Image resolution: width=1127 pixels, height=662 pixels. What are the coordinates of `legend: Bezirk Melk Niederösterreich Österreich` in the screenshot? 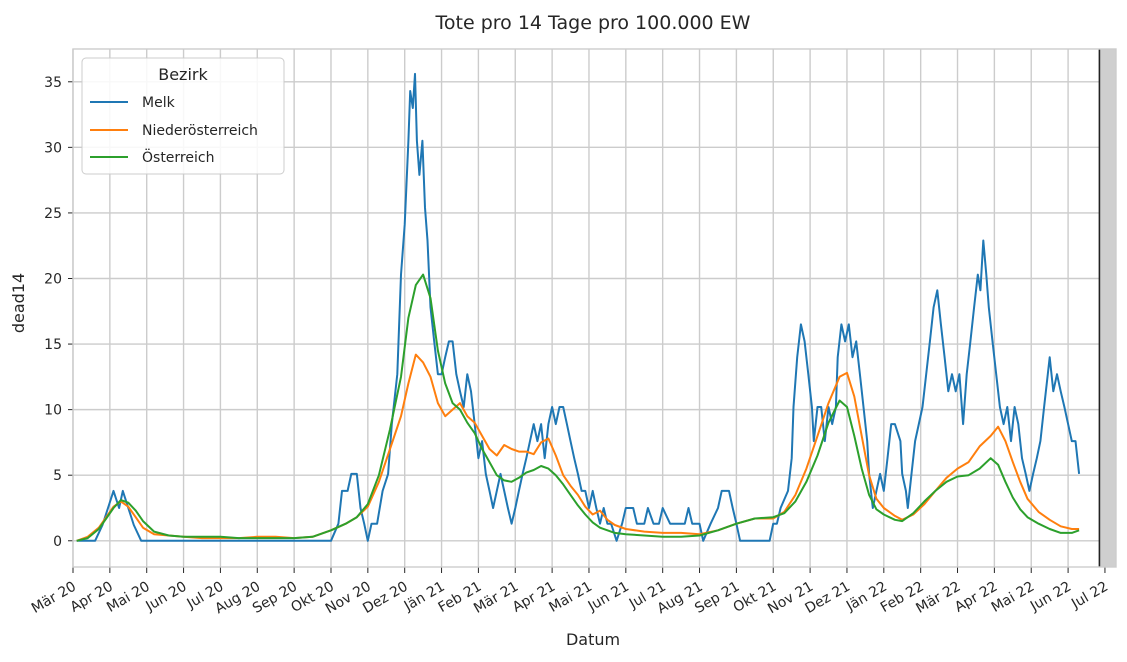 It's located at (183, 116).